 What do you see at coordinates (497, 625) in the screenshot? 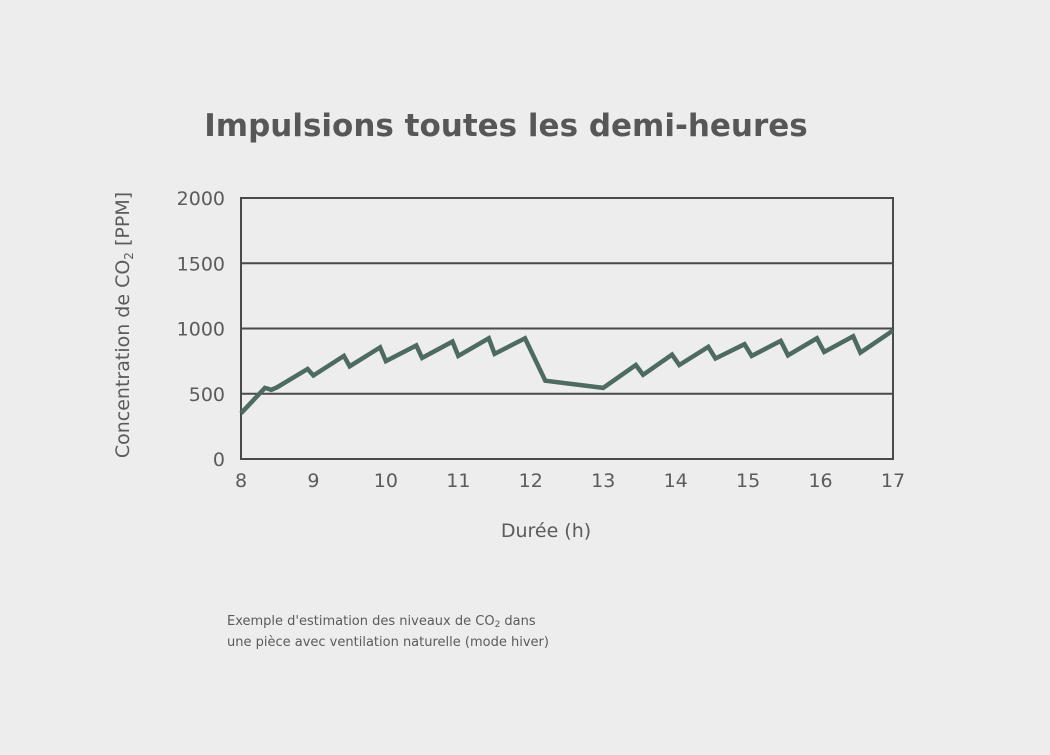
I see `caption-subscript: 2` at bounding box center [497, 625].